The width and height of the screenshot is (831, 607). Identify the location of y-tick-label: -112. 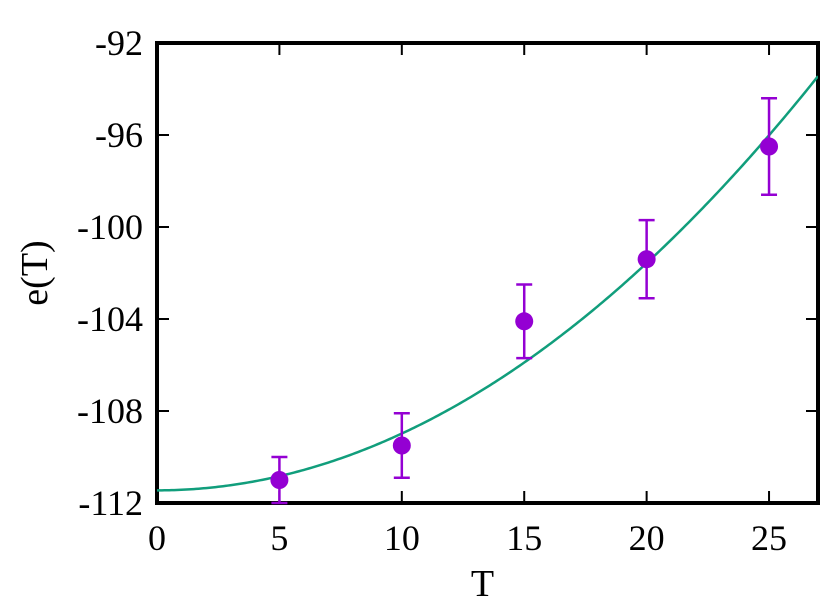
(110, 503).